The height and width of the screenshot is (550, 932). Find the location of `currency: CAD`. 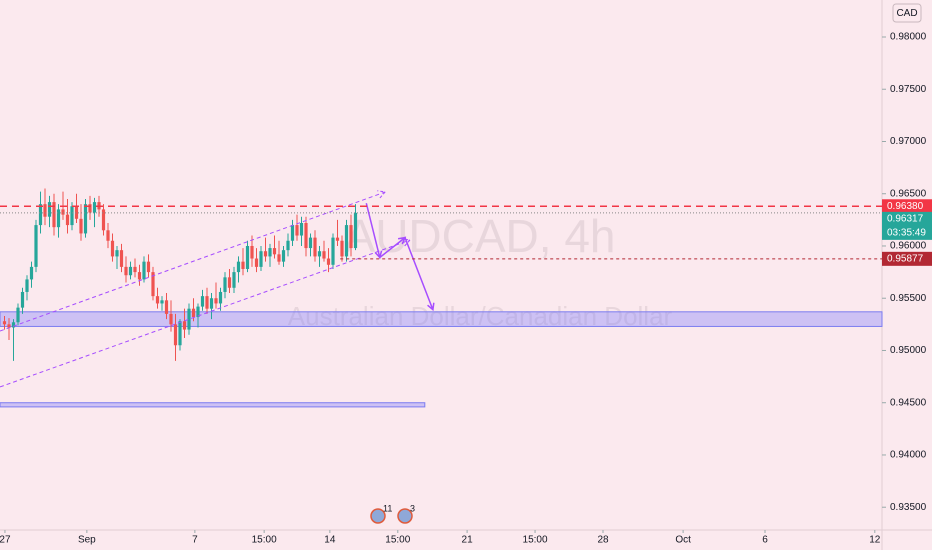

currency: CAD is located at coordinates (906, 13).